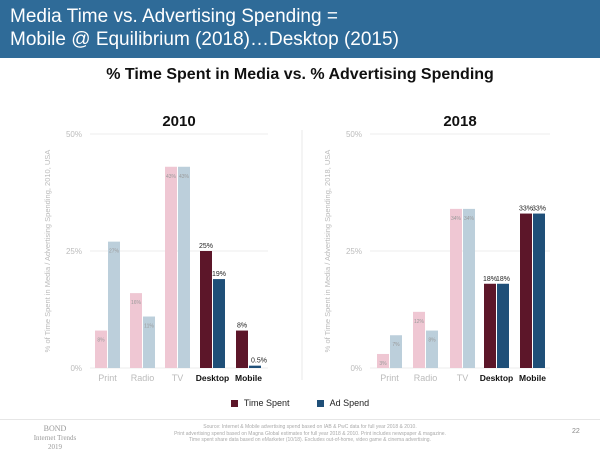 Image resolution: width=600 pixels, height=452 pixels. I want to click on data-label: 12%, so click(419, 322).